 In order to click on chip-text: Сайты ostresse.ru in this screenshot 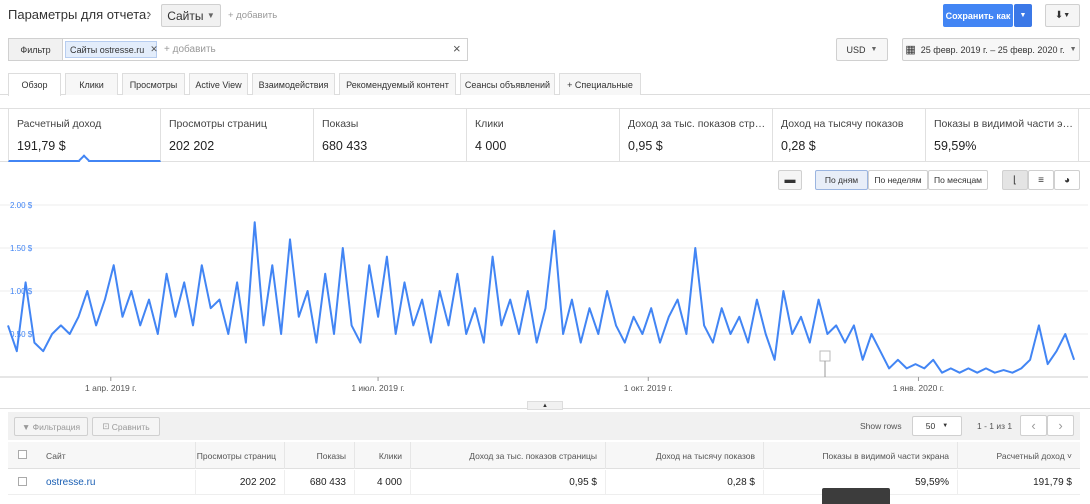, I will do `click(107, 49)`.